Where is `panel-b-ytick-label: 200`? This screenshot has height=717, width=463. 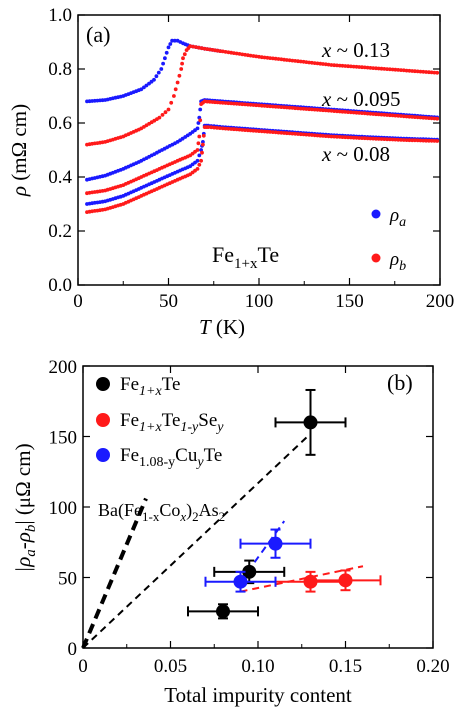 panel-b-ytick-label: 200 is located at coordinates (63, 367).